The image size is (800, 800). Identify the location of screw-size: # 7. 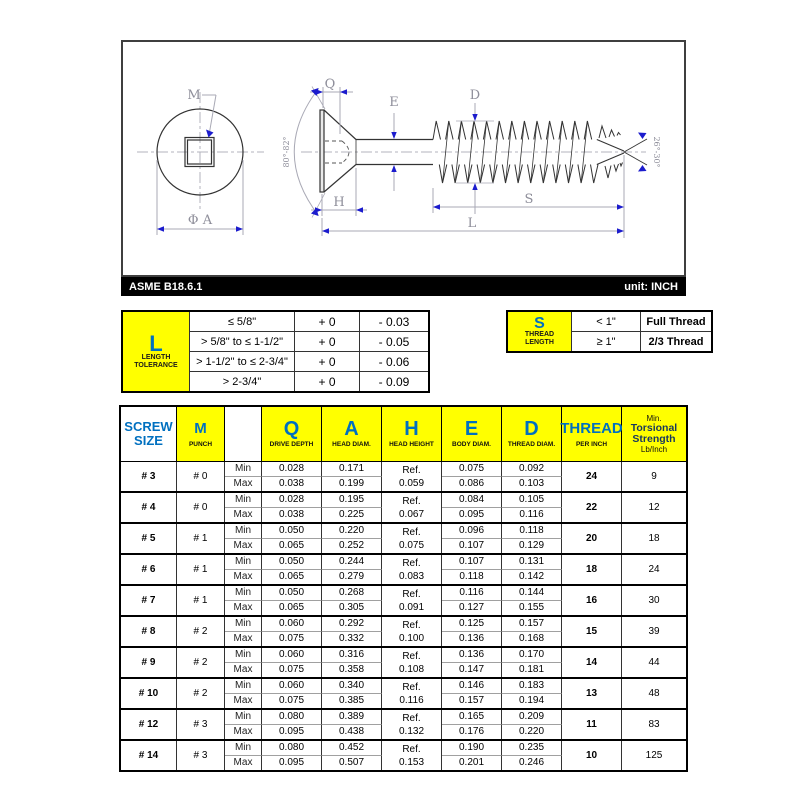
(149, 600).